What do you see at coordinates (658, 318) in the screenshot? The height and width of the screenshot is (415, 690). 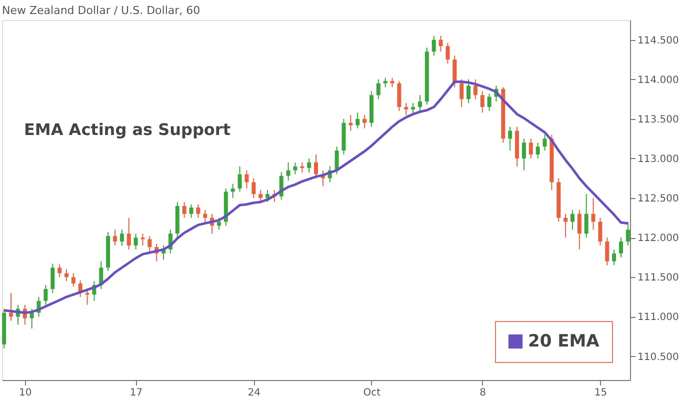 I see `y-tick-label: 111.000` at bounding box center [658, 318].